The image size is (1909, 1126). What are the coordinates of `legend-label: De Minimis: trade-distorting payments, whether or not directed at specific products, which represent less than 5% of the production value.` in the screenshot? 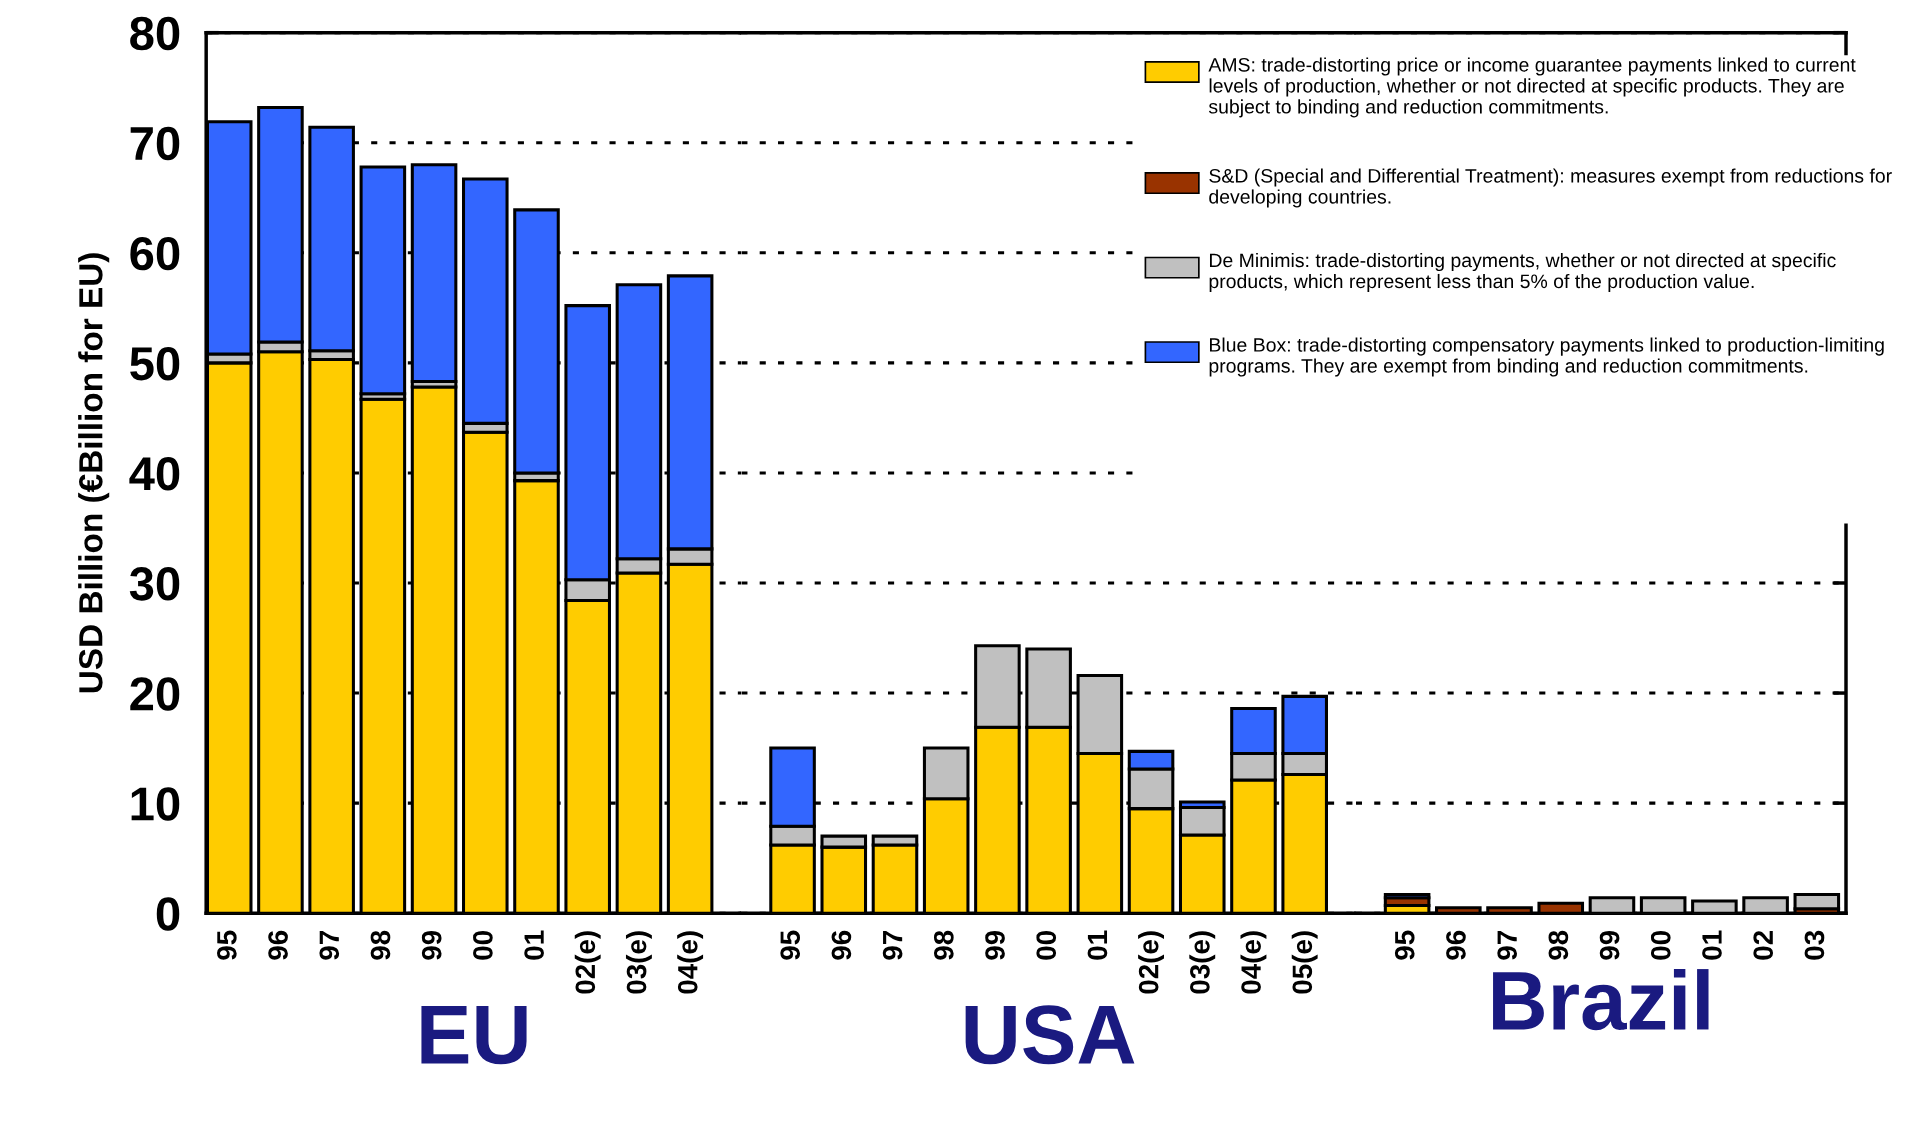 It's located at (1522, 272).